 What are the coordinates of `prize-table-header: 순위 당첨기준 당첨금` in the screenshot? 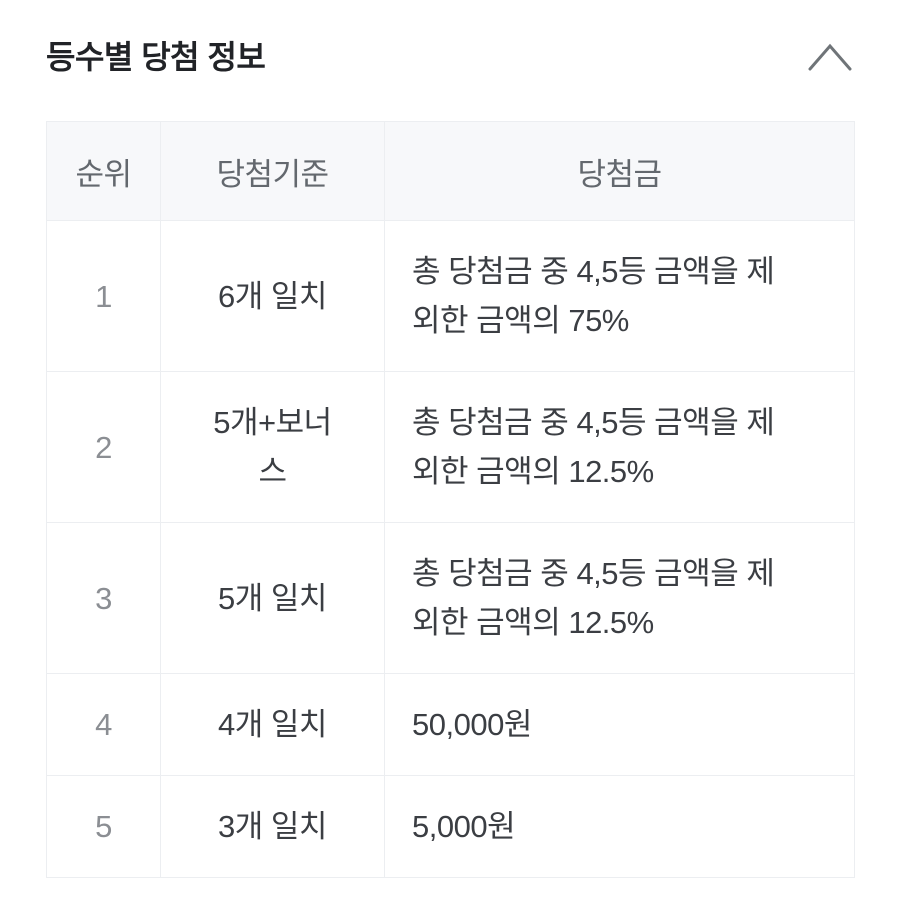 It's located at (450, 171).